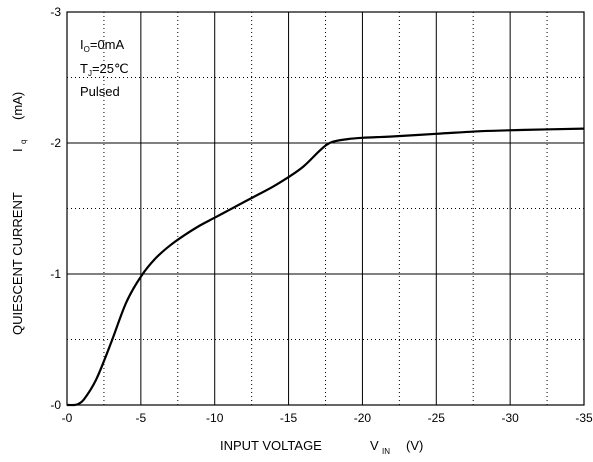  I want to click on x-tick-label: -15, so click(289, 418).